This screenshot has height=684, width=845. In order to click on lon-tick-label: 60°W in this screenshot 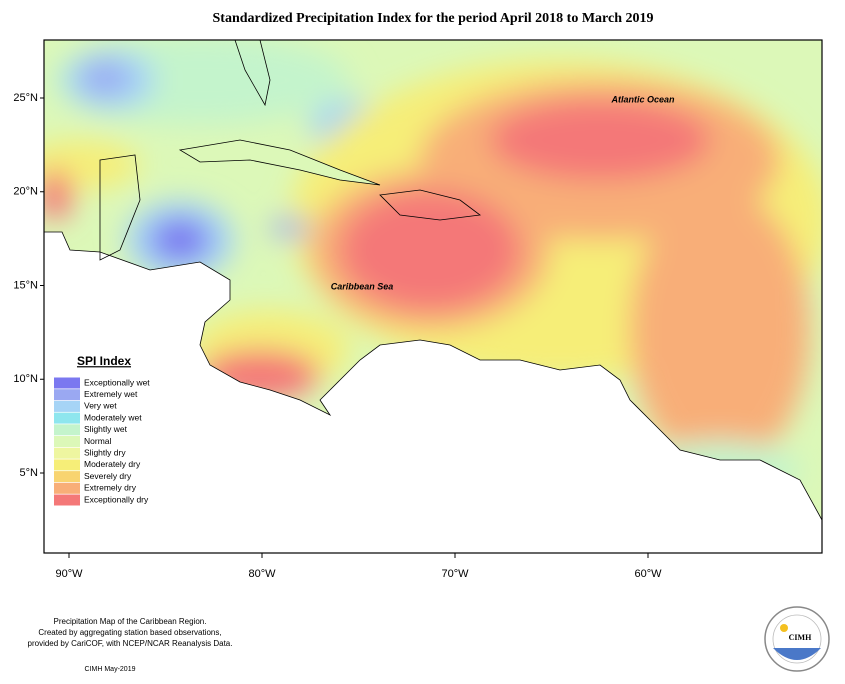, I will do `click(648, 574)`.